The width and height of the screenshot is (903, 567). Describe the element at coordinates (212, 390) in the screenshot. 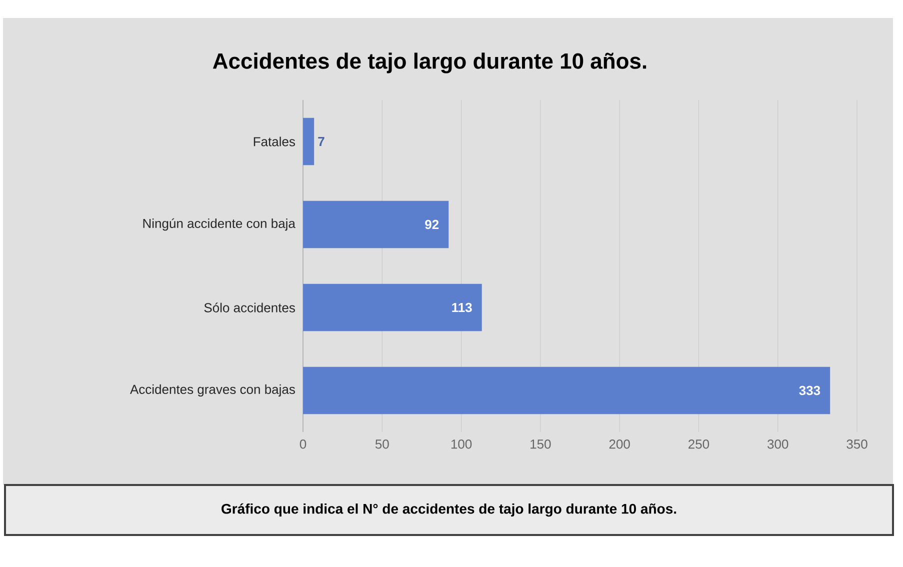

I see `y-tick-label: Accidentes graves con bajas` at that location.